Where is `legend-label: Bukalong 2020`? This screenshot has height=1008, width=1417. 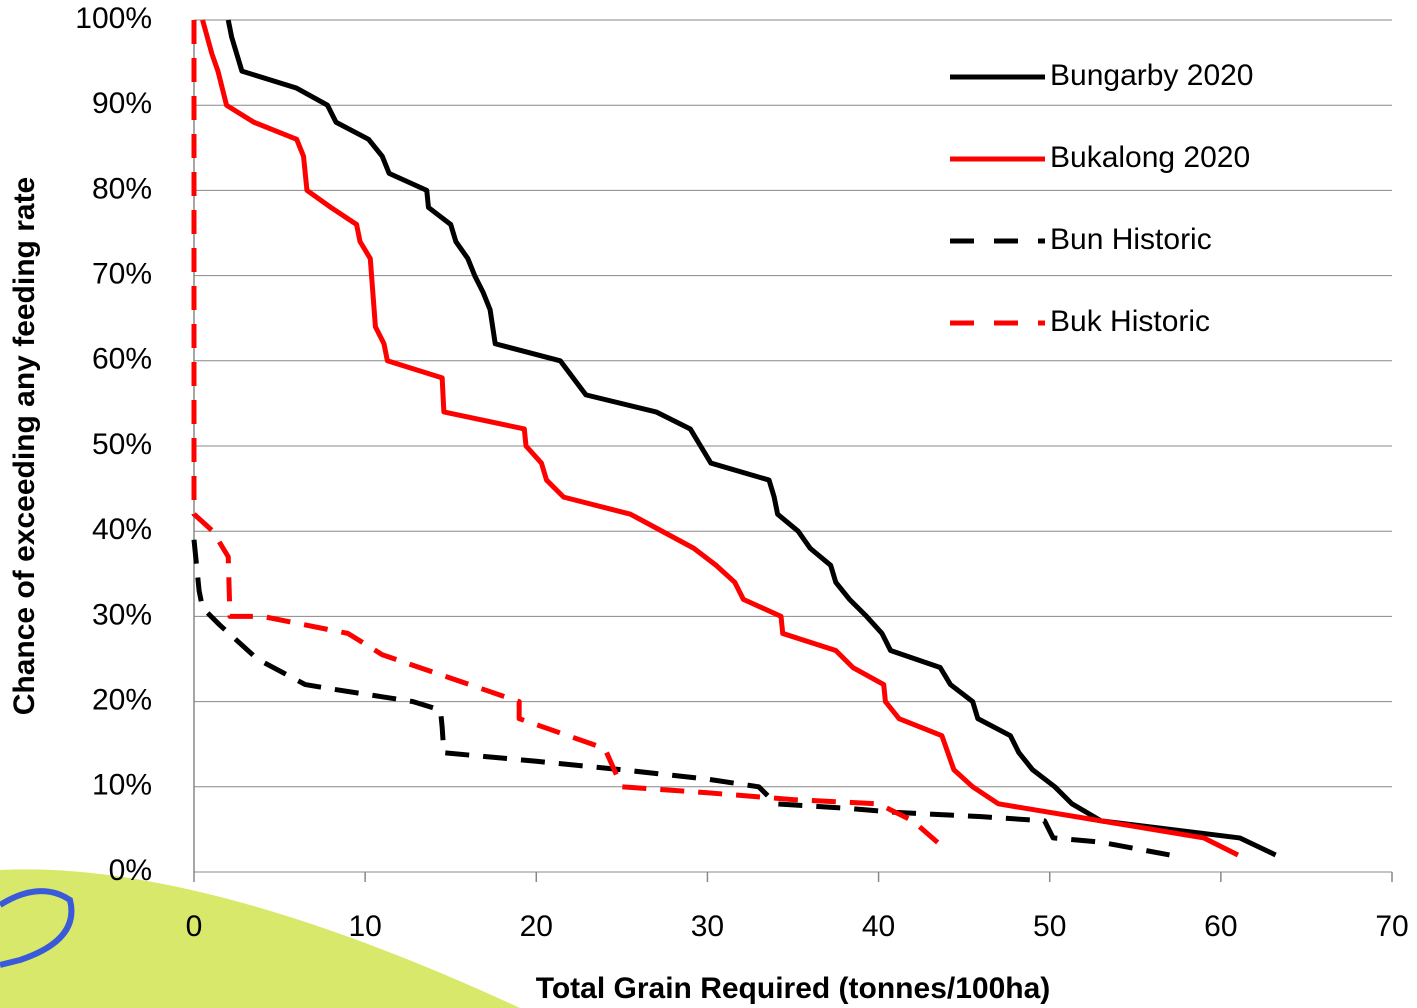 legend-label: Bukalong 2020 is located at coordinates (1150, 157).